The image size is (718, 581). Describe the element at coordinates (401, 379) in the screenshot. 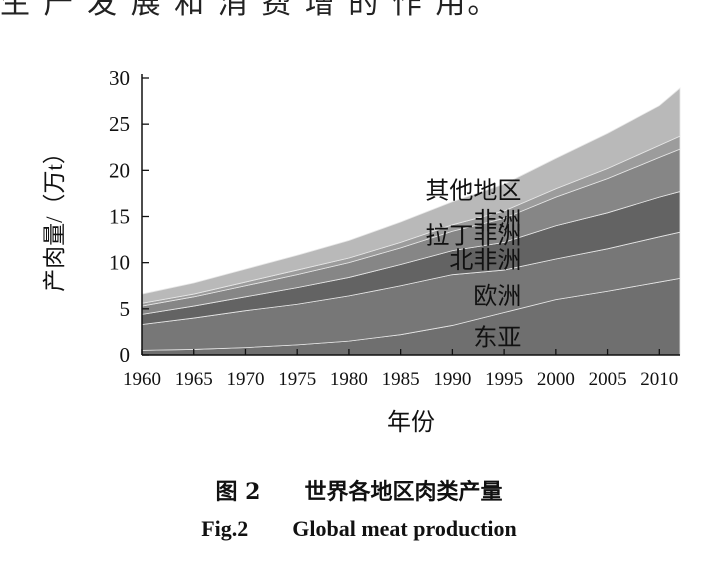

I see `x-tick-label: 1985` at that location.